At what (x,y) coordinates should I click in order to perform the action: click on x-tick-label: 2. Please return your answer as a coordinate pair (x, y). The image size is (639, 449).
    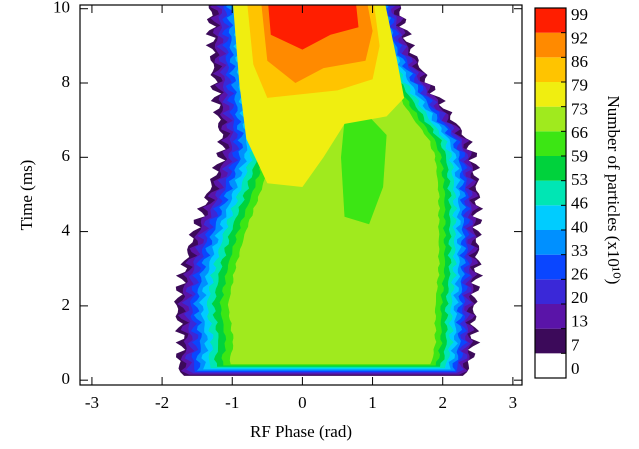
    Looking at the image, I should click on (442, 402).